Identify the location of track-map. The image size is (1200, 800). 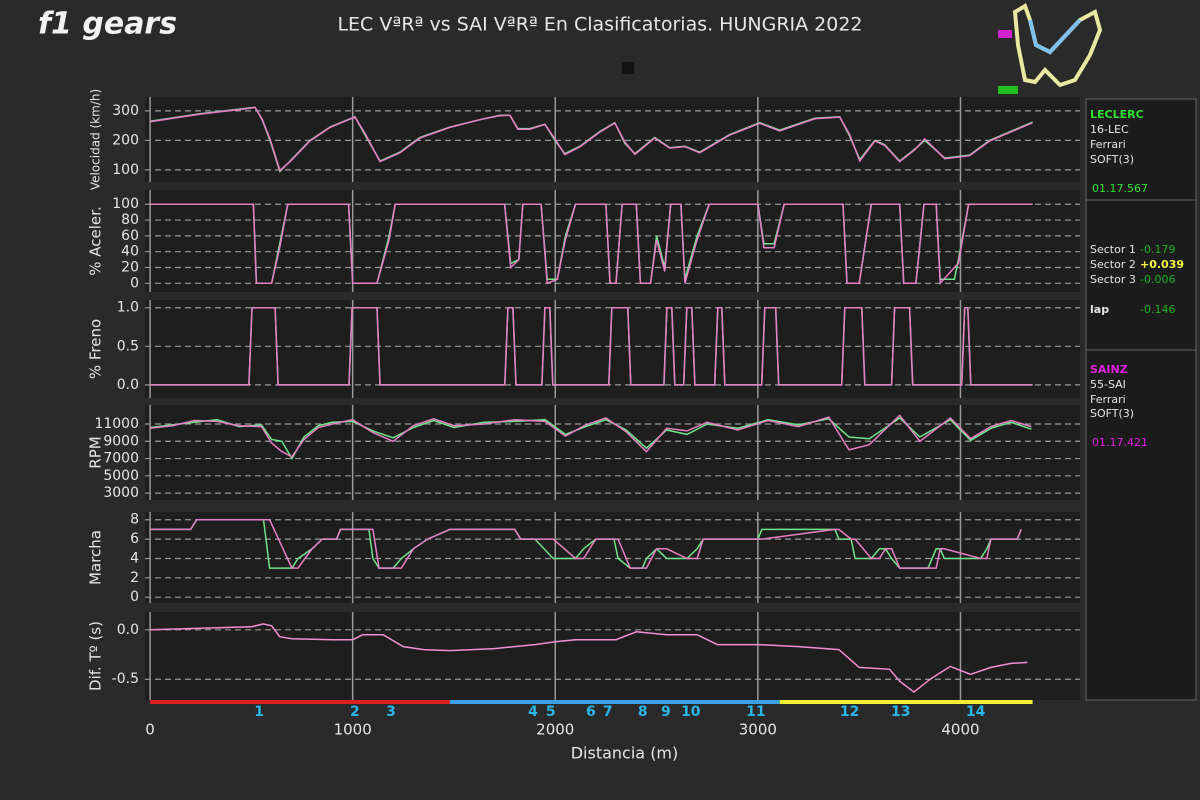
(1057, 45).